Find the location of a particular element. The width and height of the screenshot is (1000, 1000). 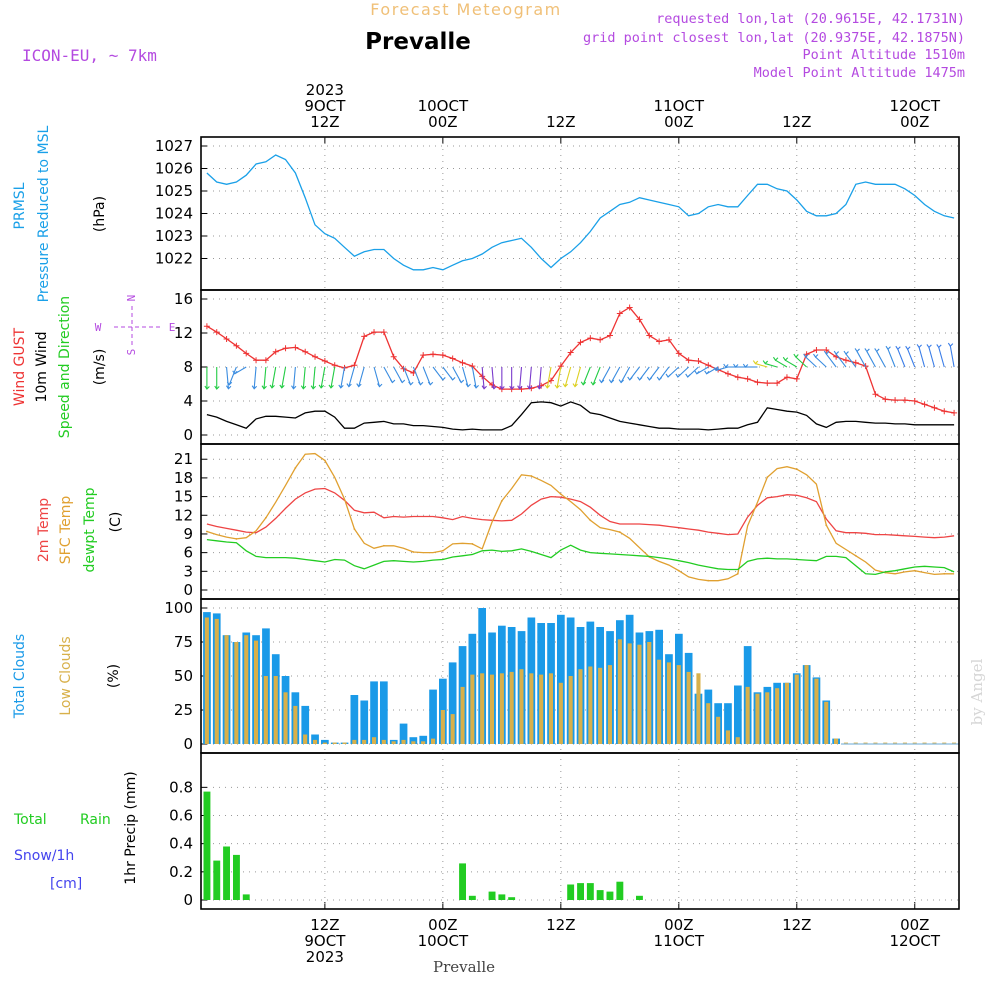

temp2m-label: 2m Temp is located at coordinates (44, 530).